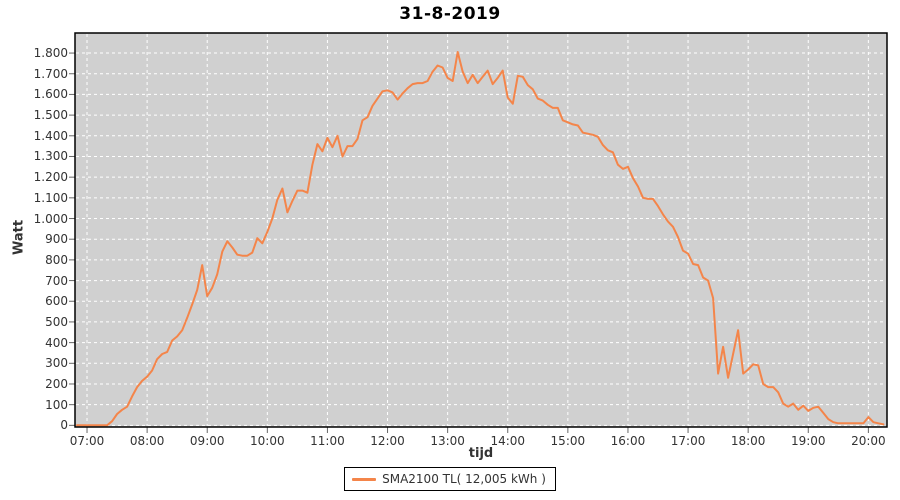 This screenshot has height=500, width=900. I want to click on y-tick-label: 1.600, so click(50, 94).